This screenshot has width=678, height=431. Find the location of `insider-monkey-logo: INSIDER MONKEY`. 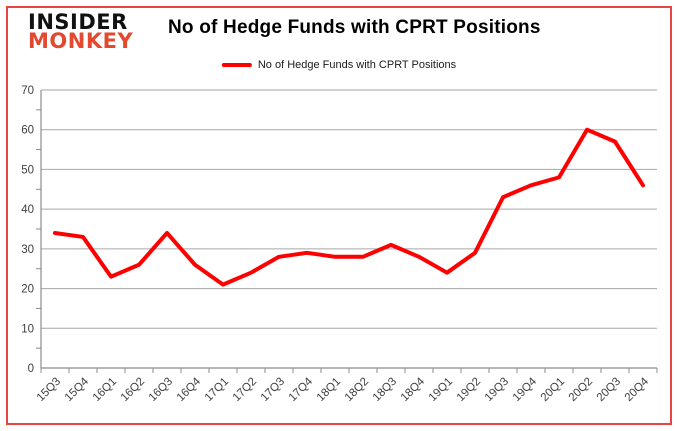

insider-monkey-logo: INSIDER MONKEY is located at coordinates (81, 32).